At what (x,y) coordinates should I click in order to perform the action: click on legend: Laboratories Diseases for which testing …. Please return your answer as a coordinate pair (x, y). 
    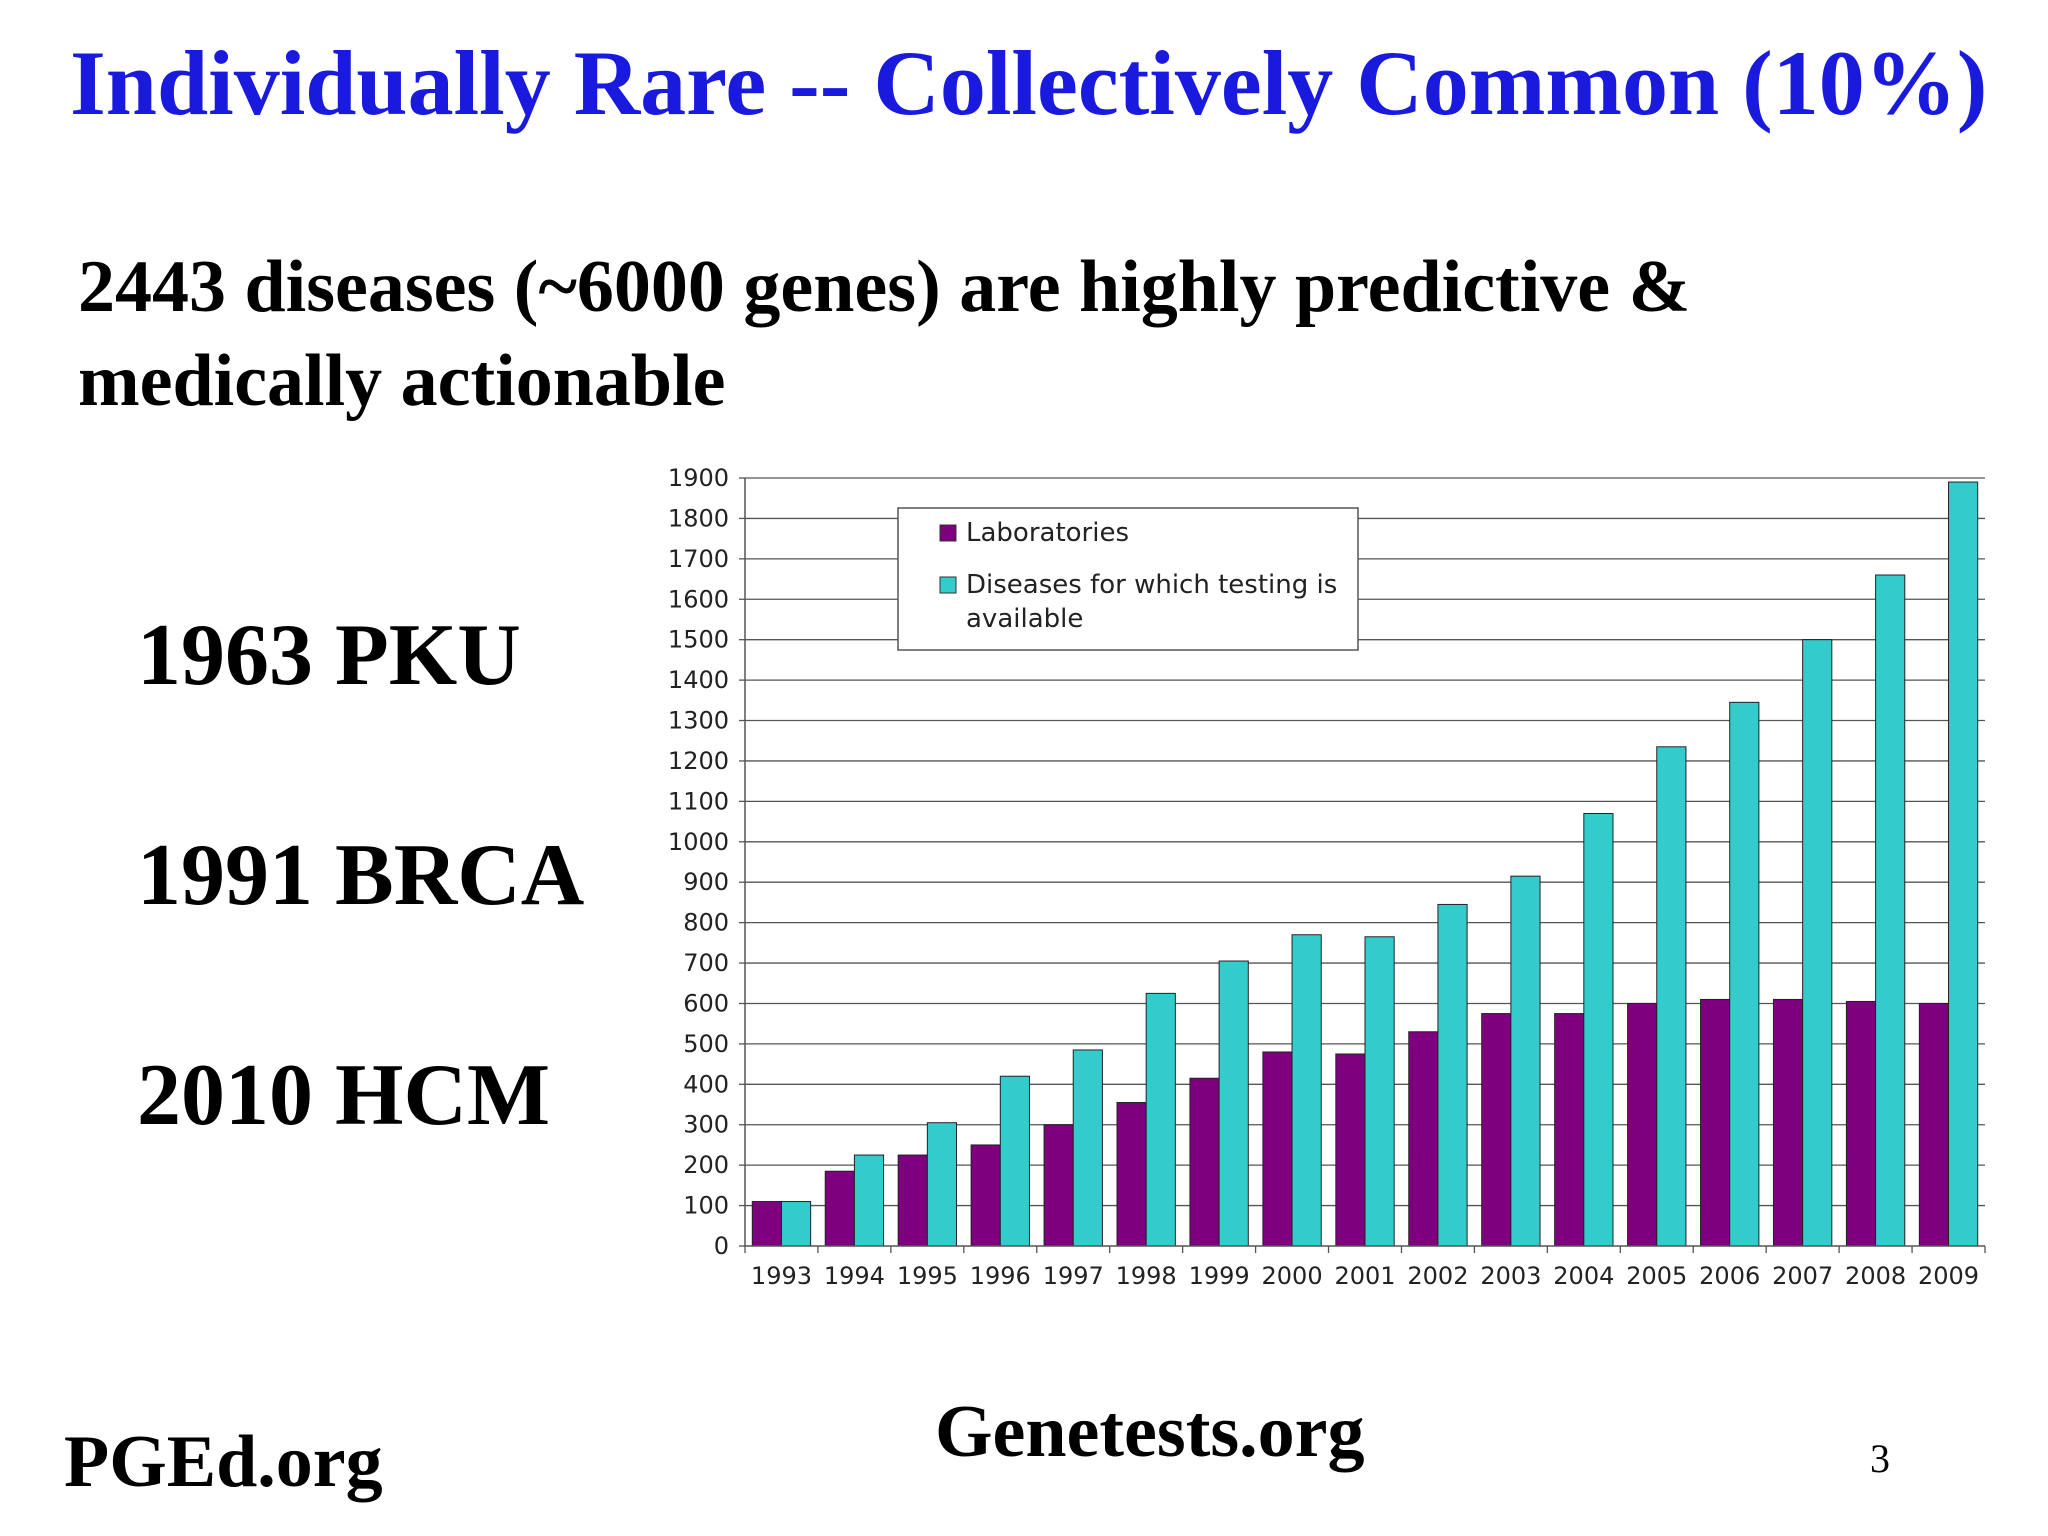
    Looking at the image, I should click on (1128, 579).